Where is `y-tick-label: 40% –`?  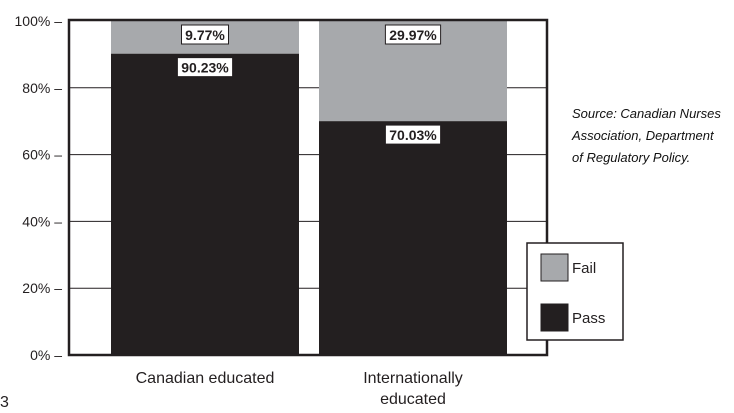 y-tick-label: 40% – is located at coordinates (42, 221).